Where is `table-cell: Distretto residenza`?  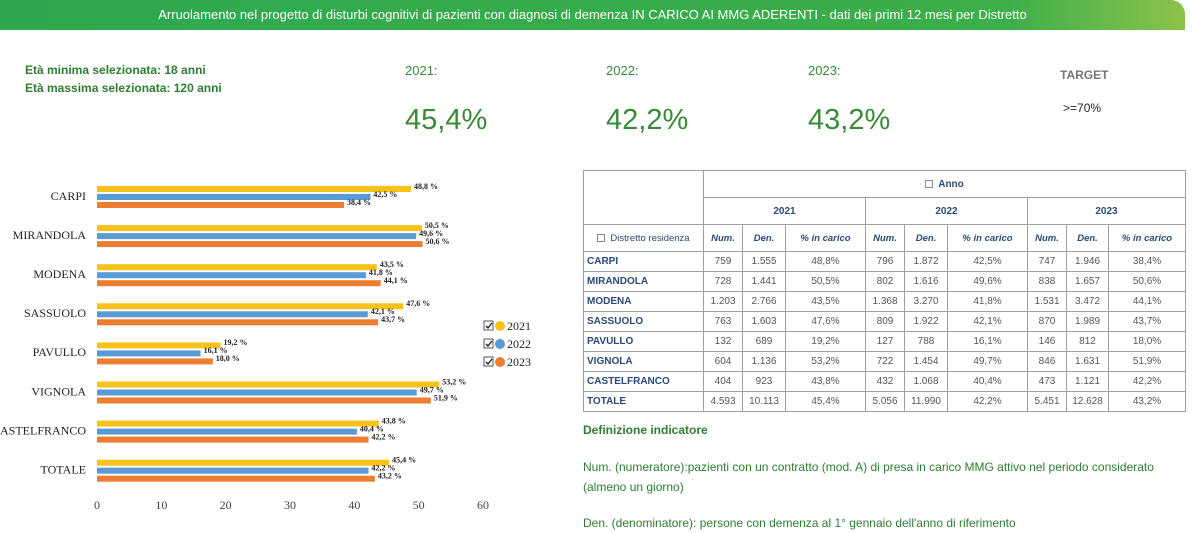
table-cell: Distretto residenza is located at coordinates (643, 238).